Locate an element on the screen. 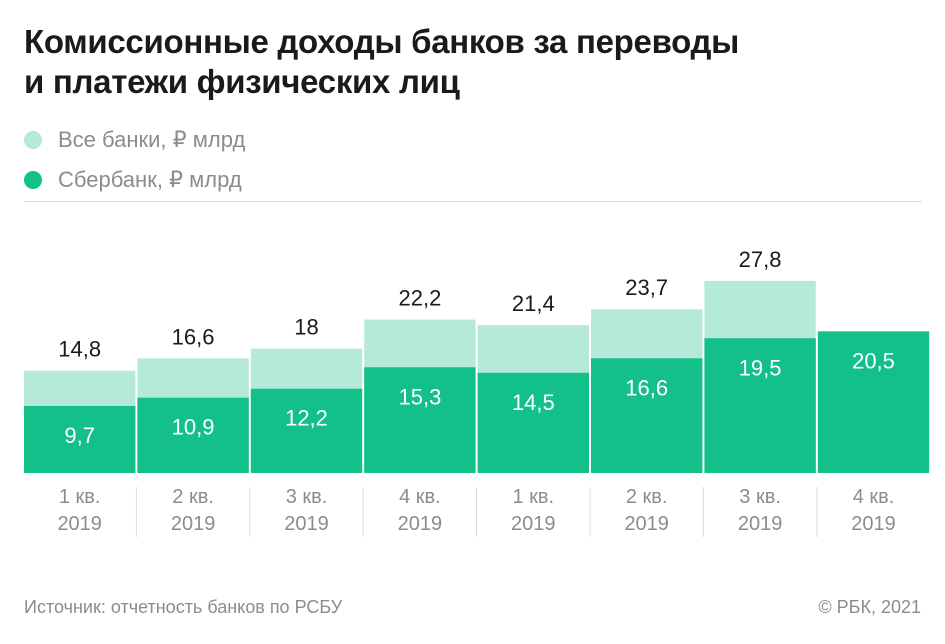 This screenshot has height=644, width=945. data-label-sberbank-4: 15,3 is located at coordinates (419, 396).